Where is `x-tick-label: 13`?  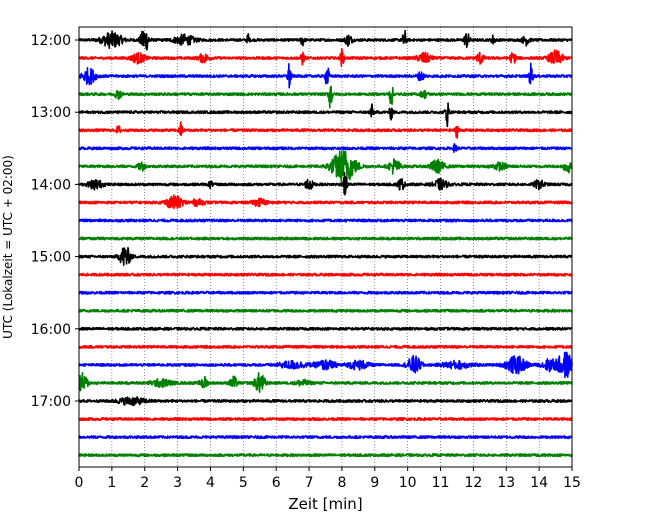
x-tick-label: 13 is located at coordinates (506, 483).